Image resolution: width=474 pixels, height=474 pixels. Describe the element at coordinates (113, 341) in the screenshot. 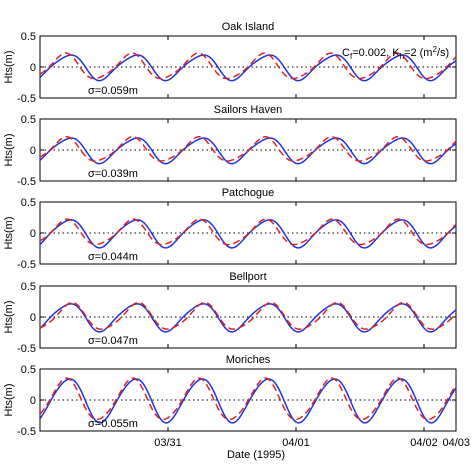

I see `sigma-label: σ=0.047m` at that location.